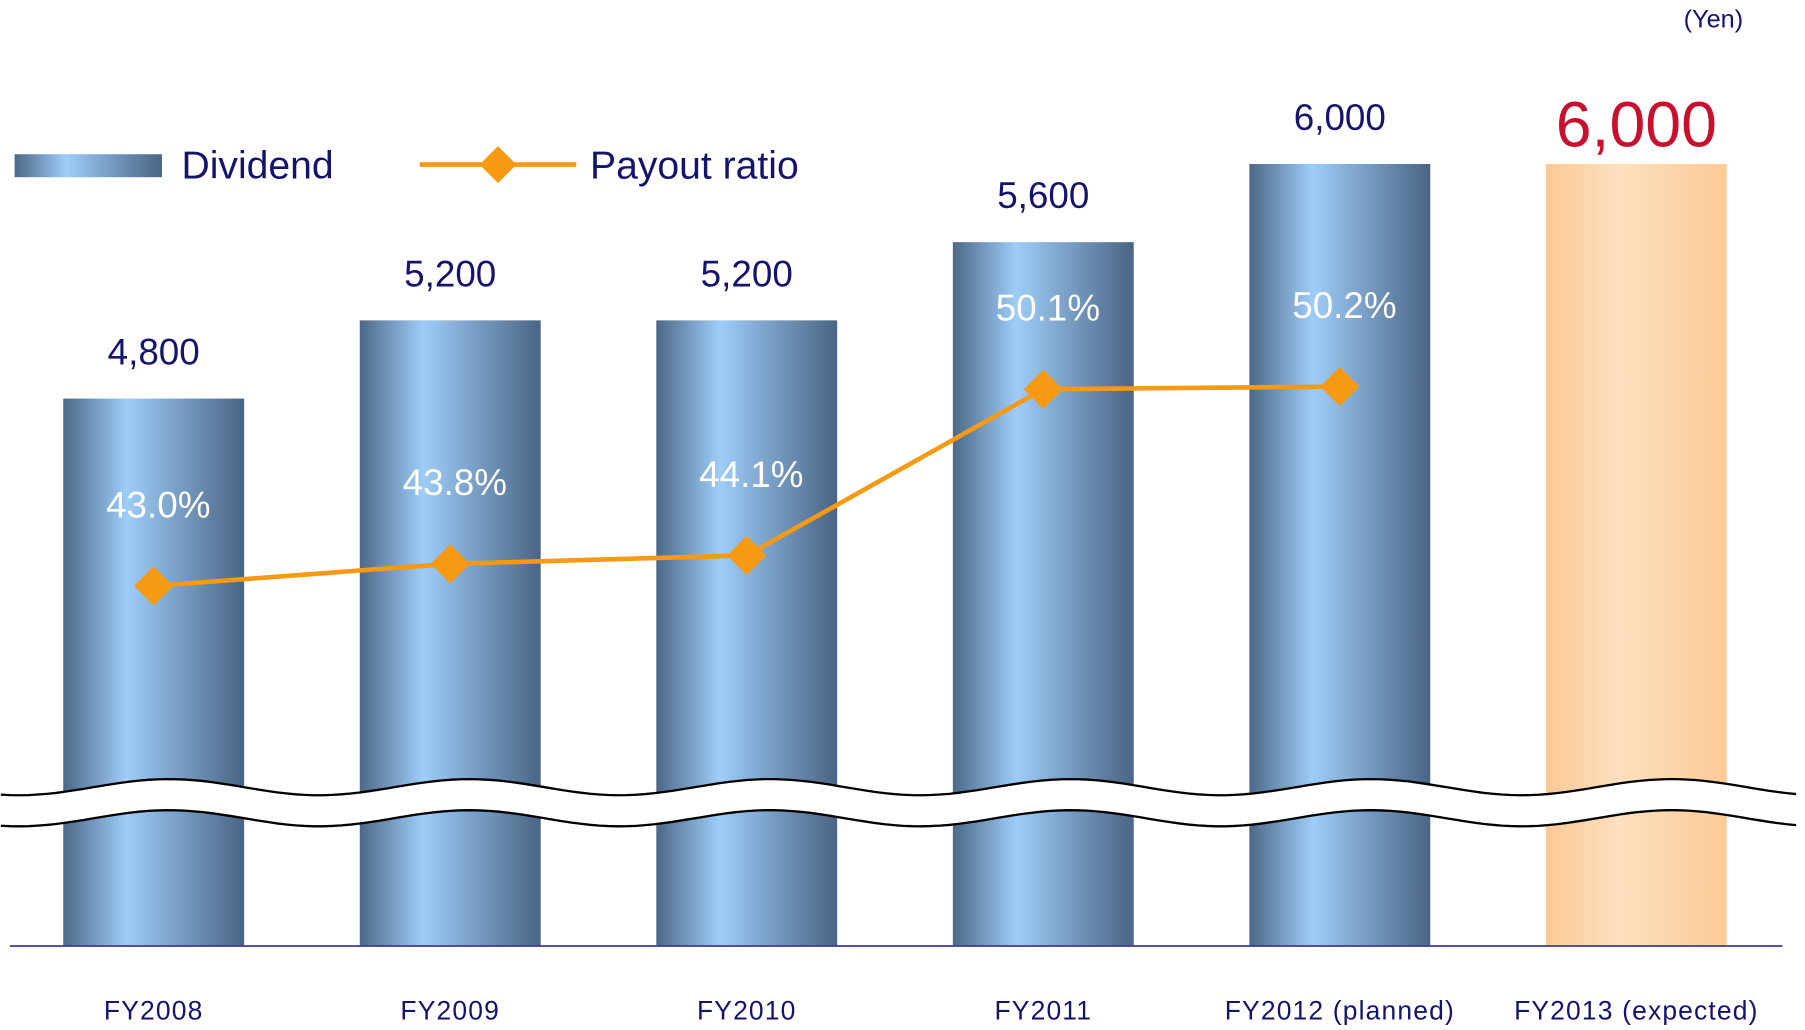 The image size is (1805, 1030). What do you see at coordinates (751, 474) in the screenshot?
I see `line-value-label: 44.1%` at bounding box center [751, 474].